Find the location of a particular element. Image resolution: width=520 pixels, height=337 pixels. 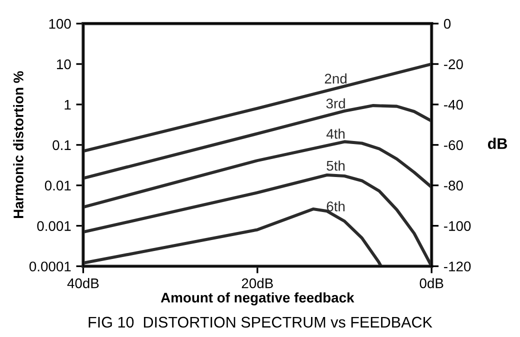

x-tick-label: 40dB is located at coordinates (83, 283).